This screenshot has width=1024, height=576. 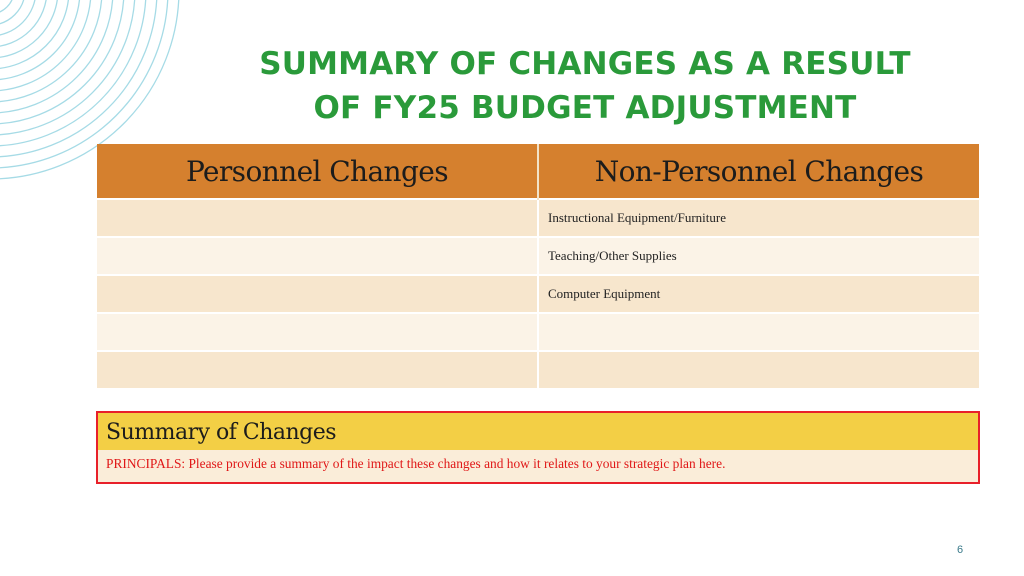 What do you see at coordinates (758, 217) in the screenshot?
I see `non-personnel-cell: Instructional Equipment/Furniture` at bounding box center [758, 217].